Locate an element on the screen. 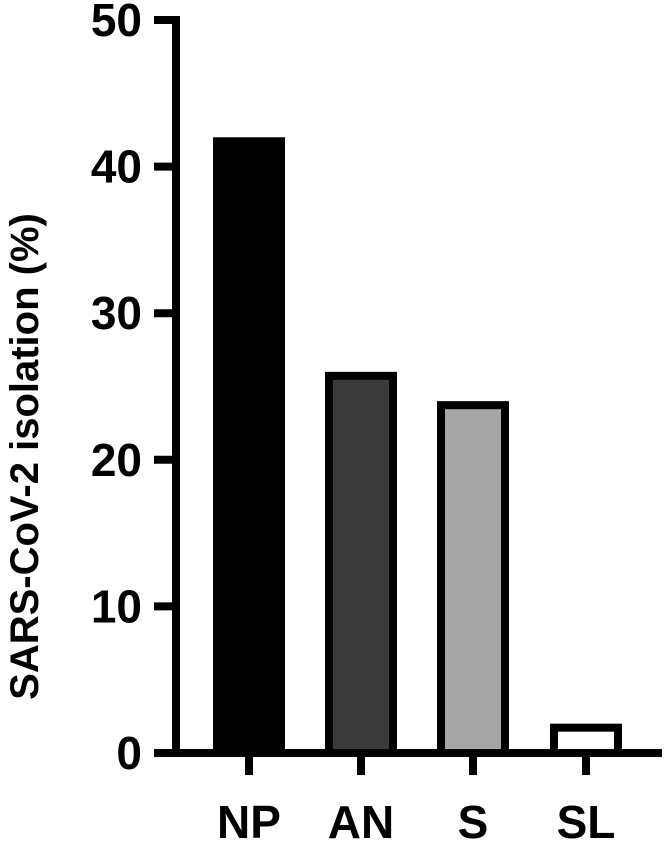 The image size is (666, 848). x-tick-label: SL is located at coordinates (586, 822).